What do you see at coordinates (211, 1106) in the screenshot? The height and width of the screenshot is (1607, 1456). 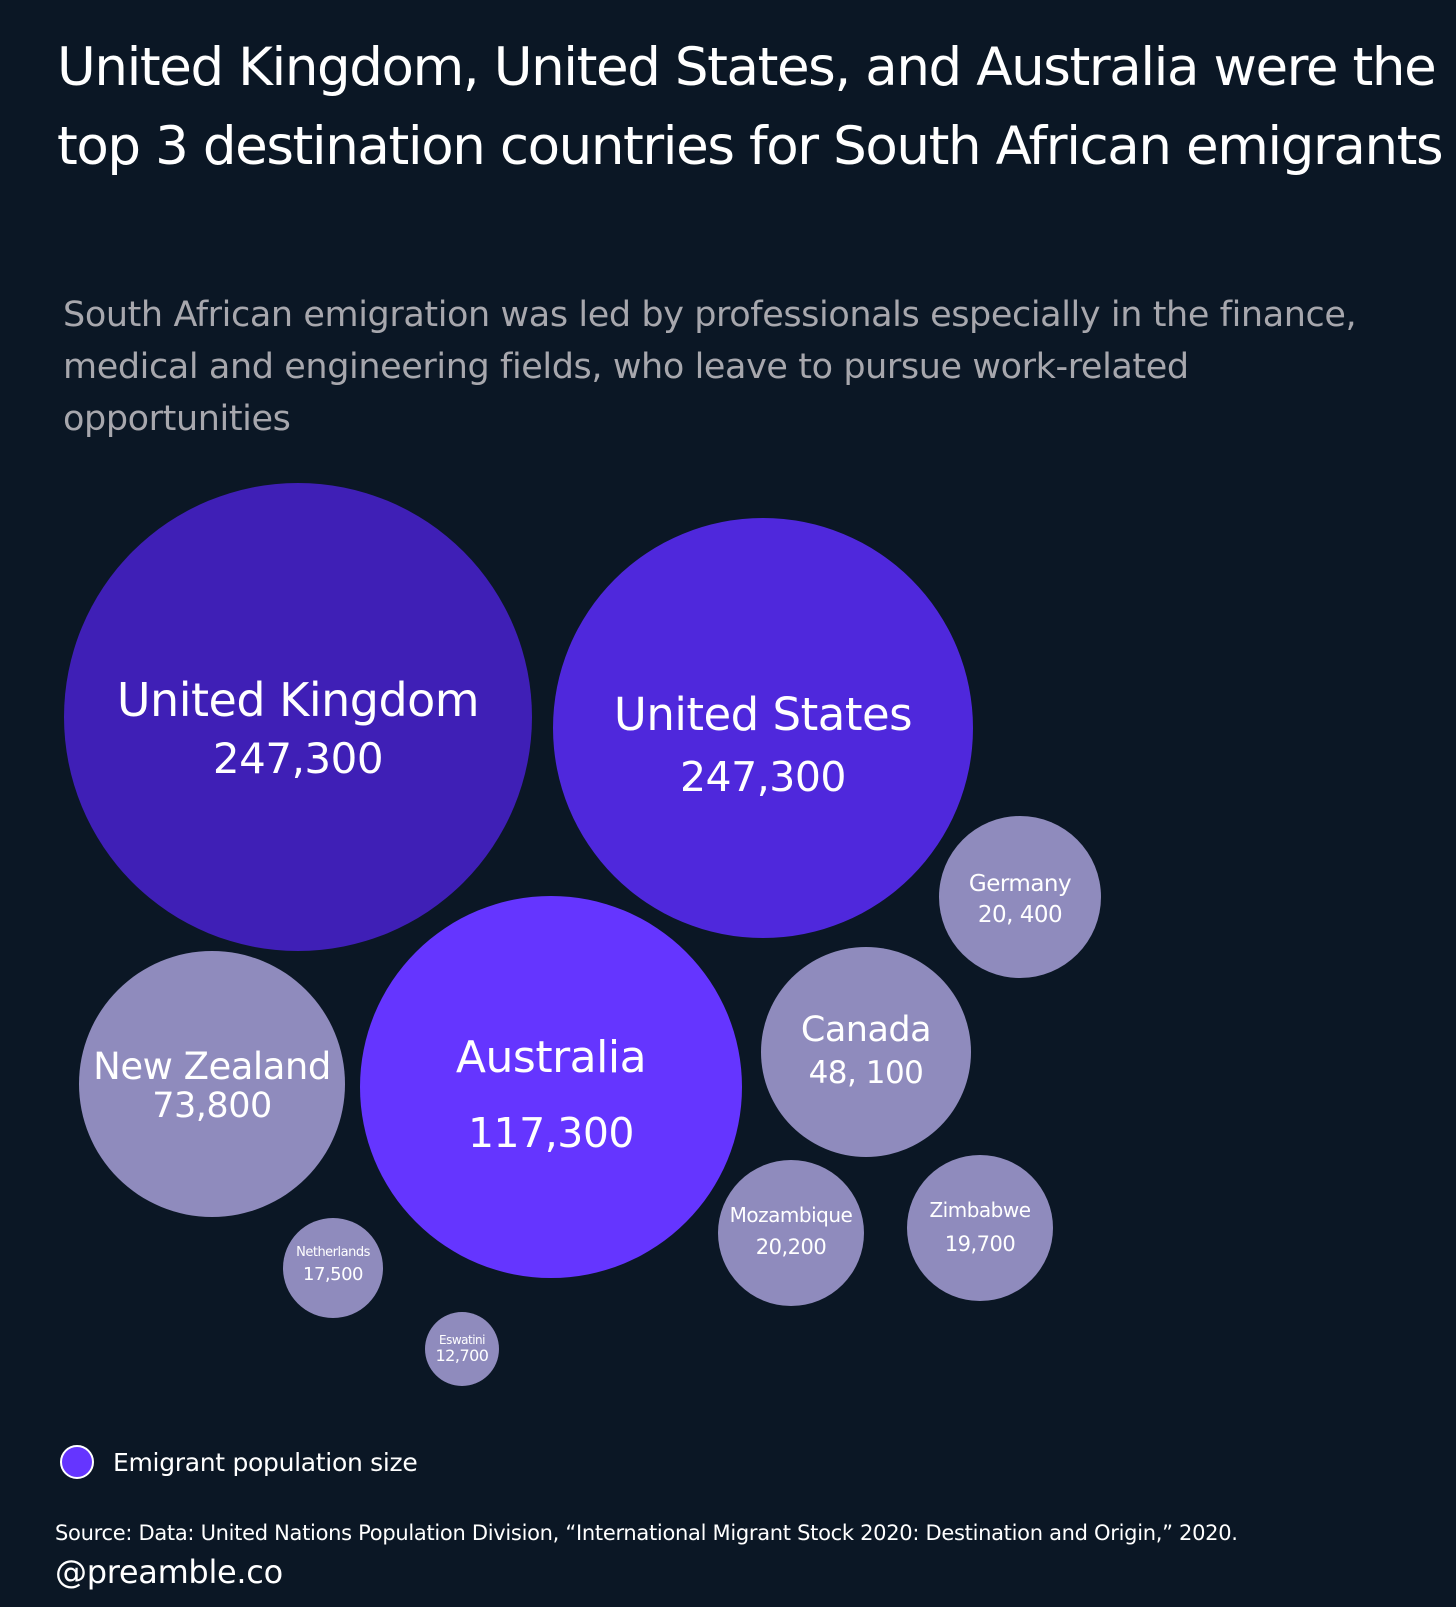 I see `bubble-value-new-zealand: 73,800` at bounding box center [211, 1106].